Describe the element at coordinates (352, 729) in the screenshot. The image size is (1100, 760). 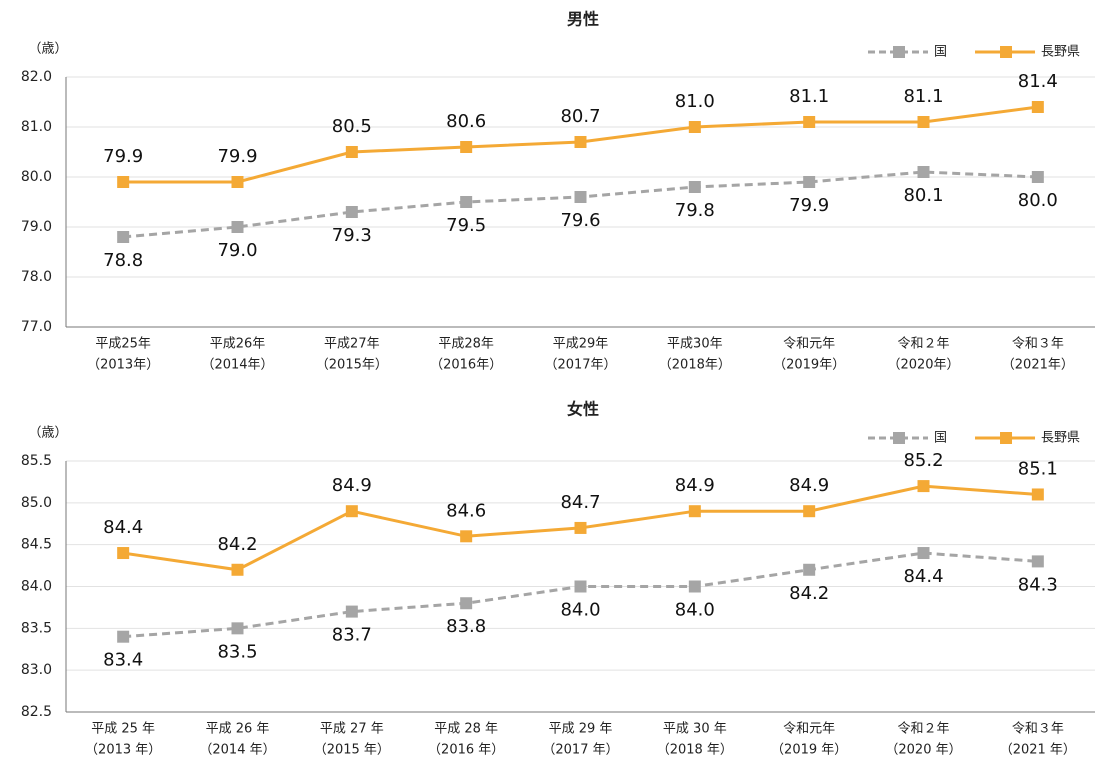
I see `x-tick-label: 平成 27 年` at that location.